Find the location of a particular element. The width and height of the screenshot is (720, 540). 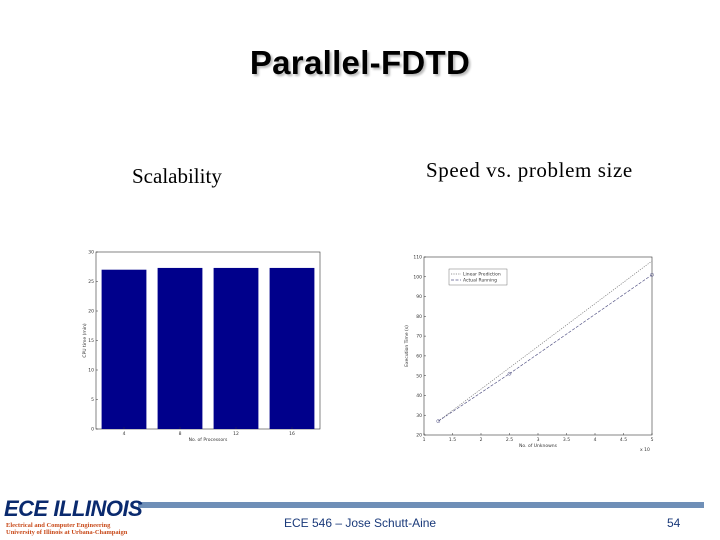

footer-divider-bar is located at coordinates (421, 505).